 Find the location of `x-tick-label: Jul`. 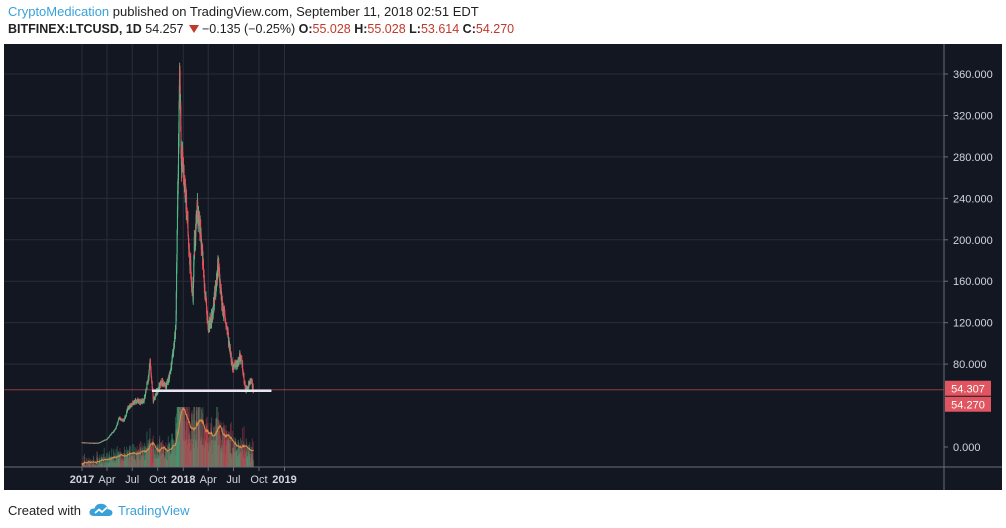

x-tick-label: Jul is located at coordinates (132, 480).